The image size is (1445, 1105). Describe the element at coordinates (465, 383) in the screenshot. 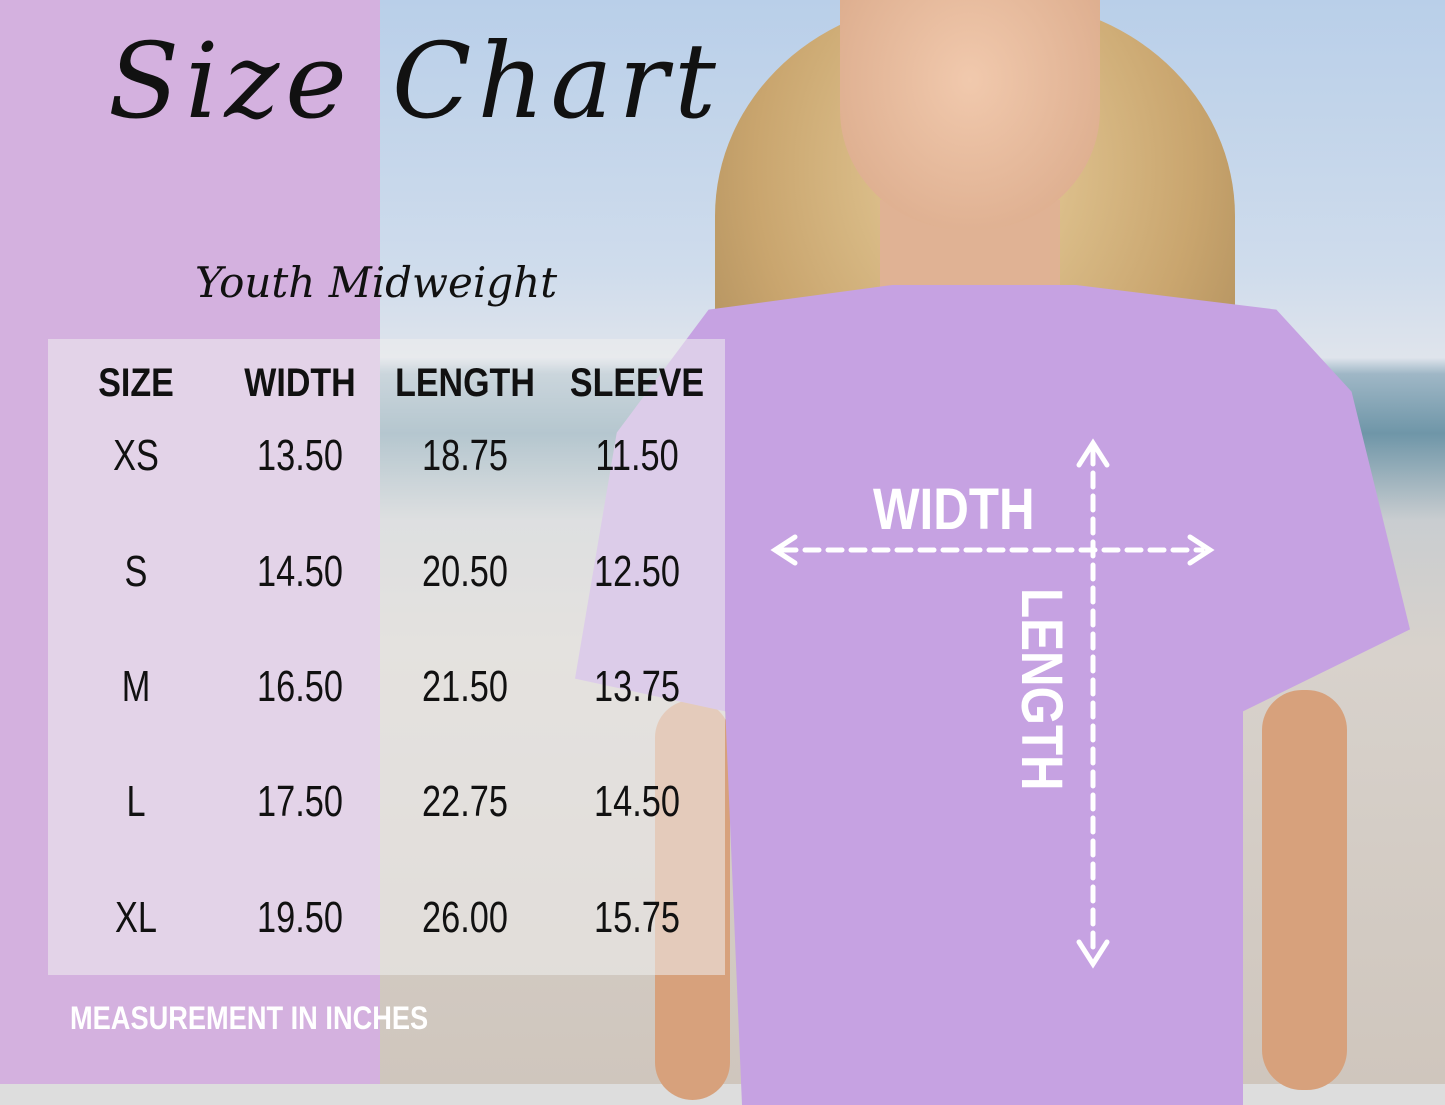

I see `header-length: LENGTH` at that location.